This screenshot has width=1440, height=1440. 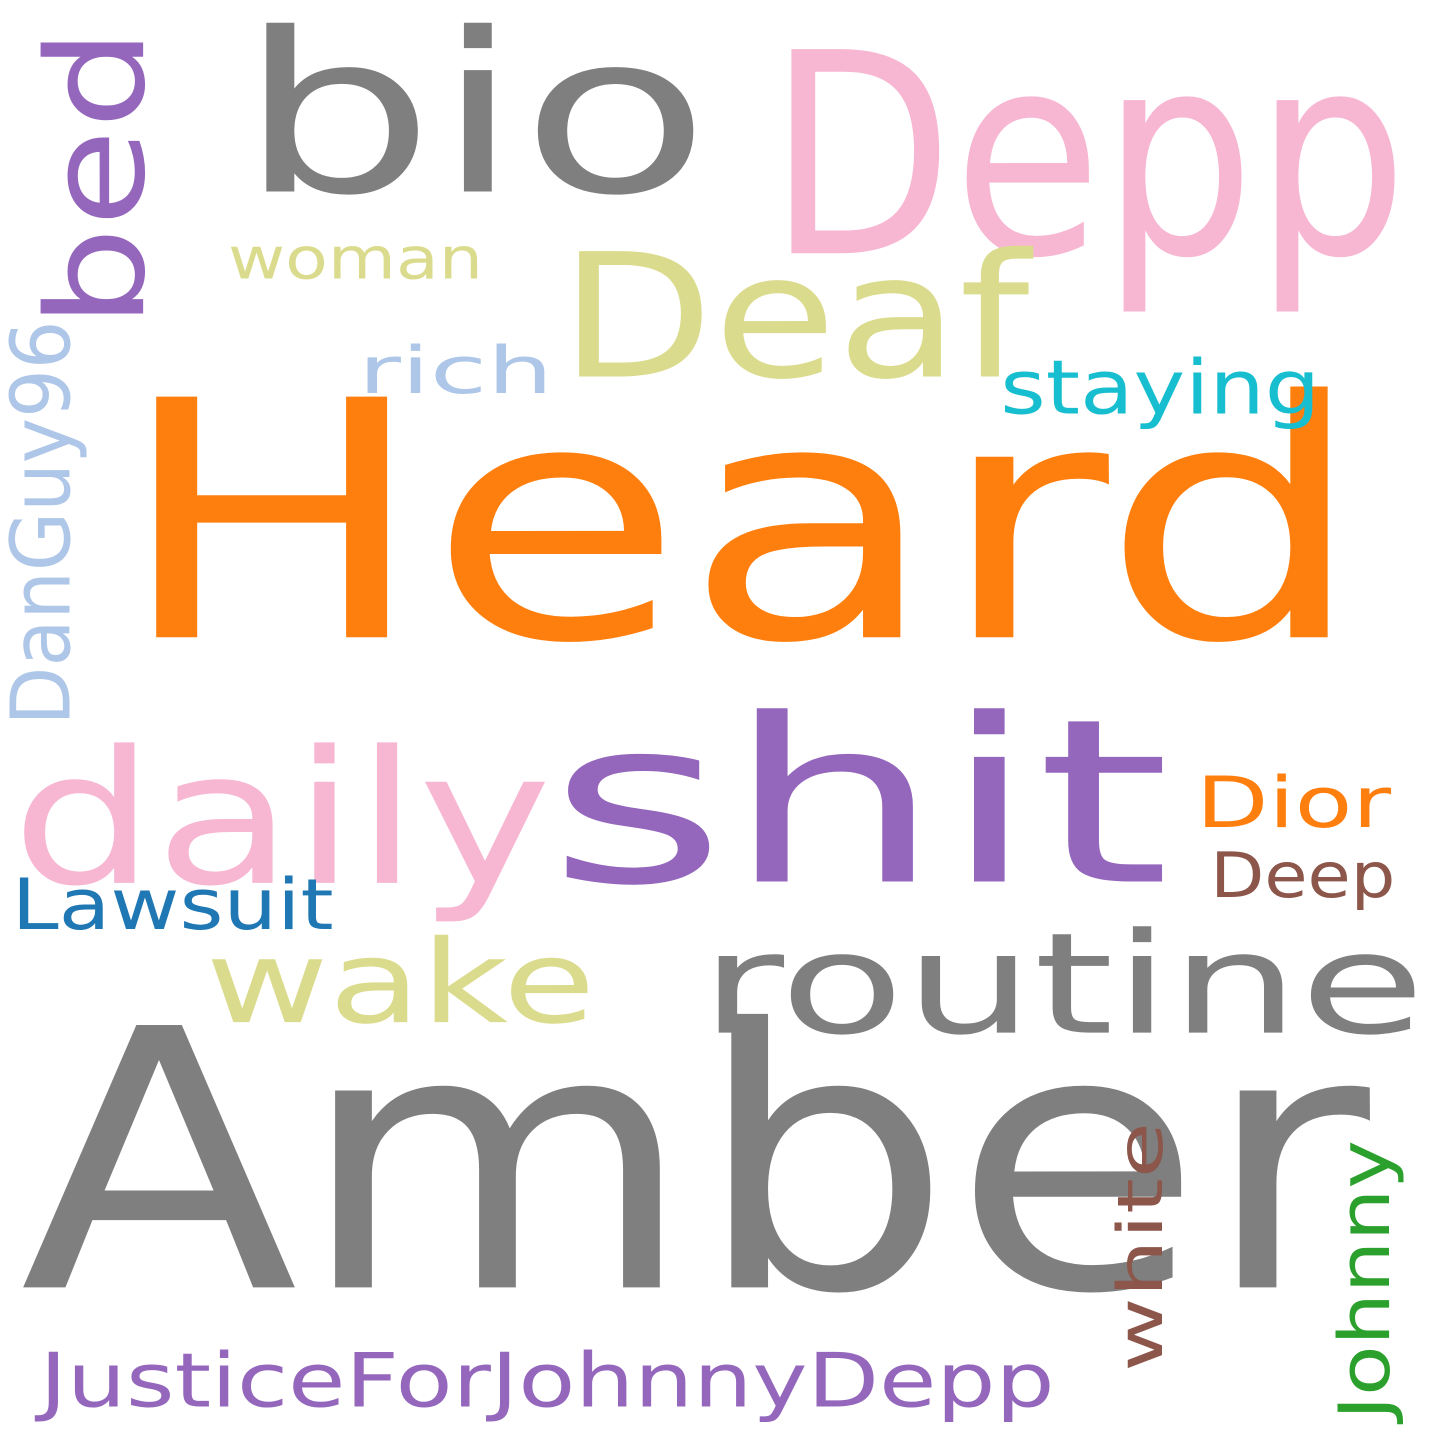 I want to click on word-dior: Dior, so click(x=1293, y=802).